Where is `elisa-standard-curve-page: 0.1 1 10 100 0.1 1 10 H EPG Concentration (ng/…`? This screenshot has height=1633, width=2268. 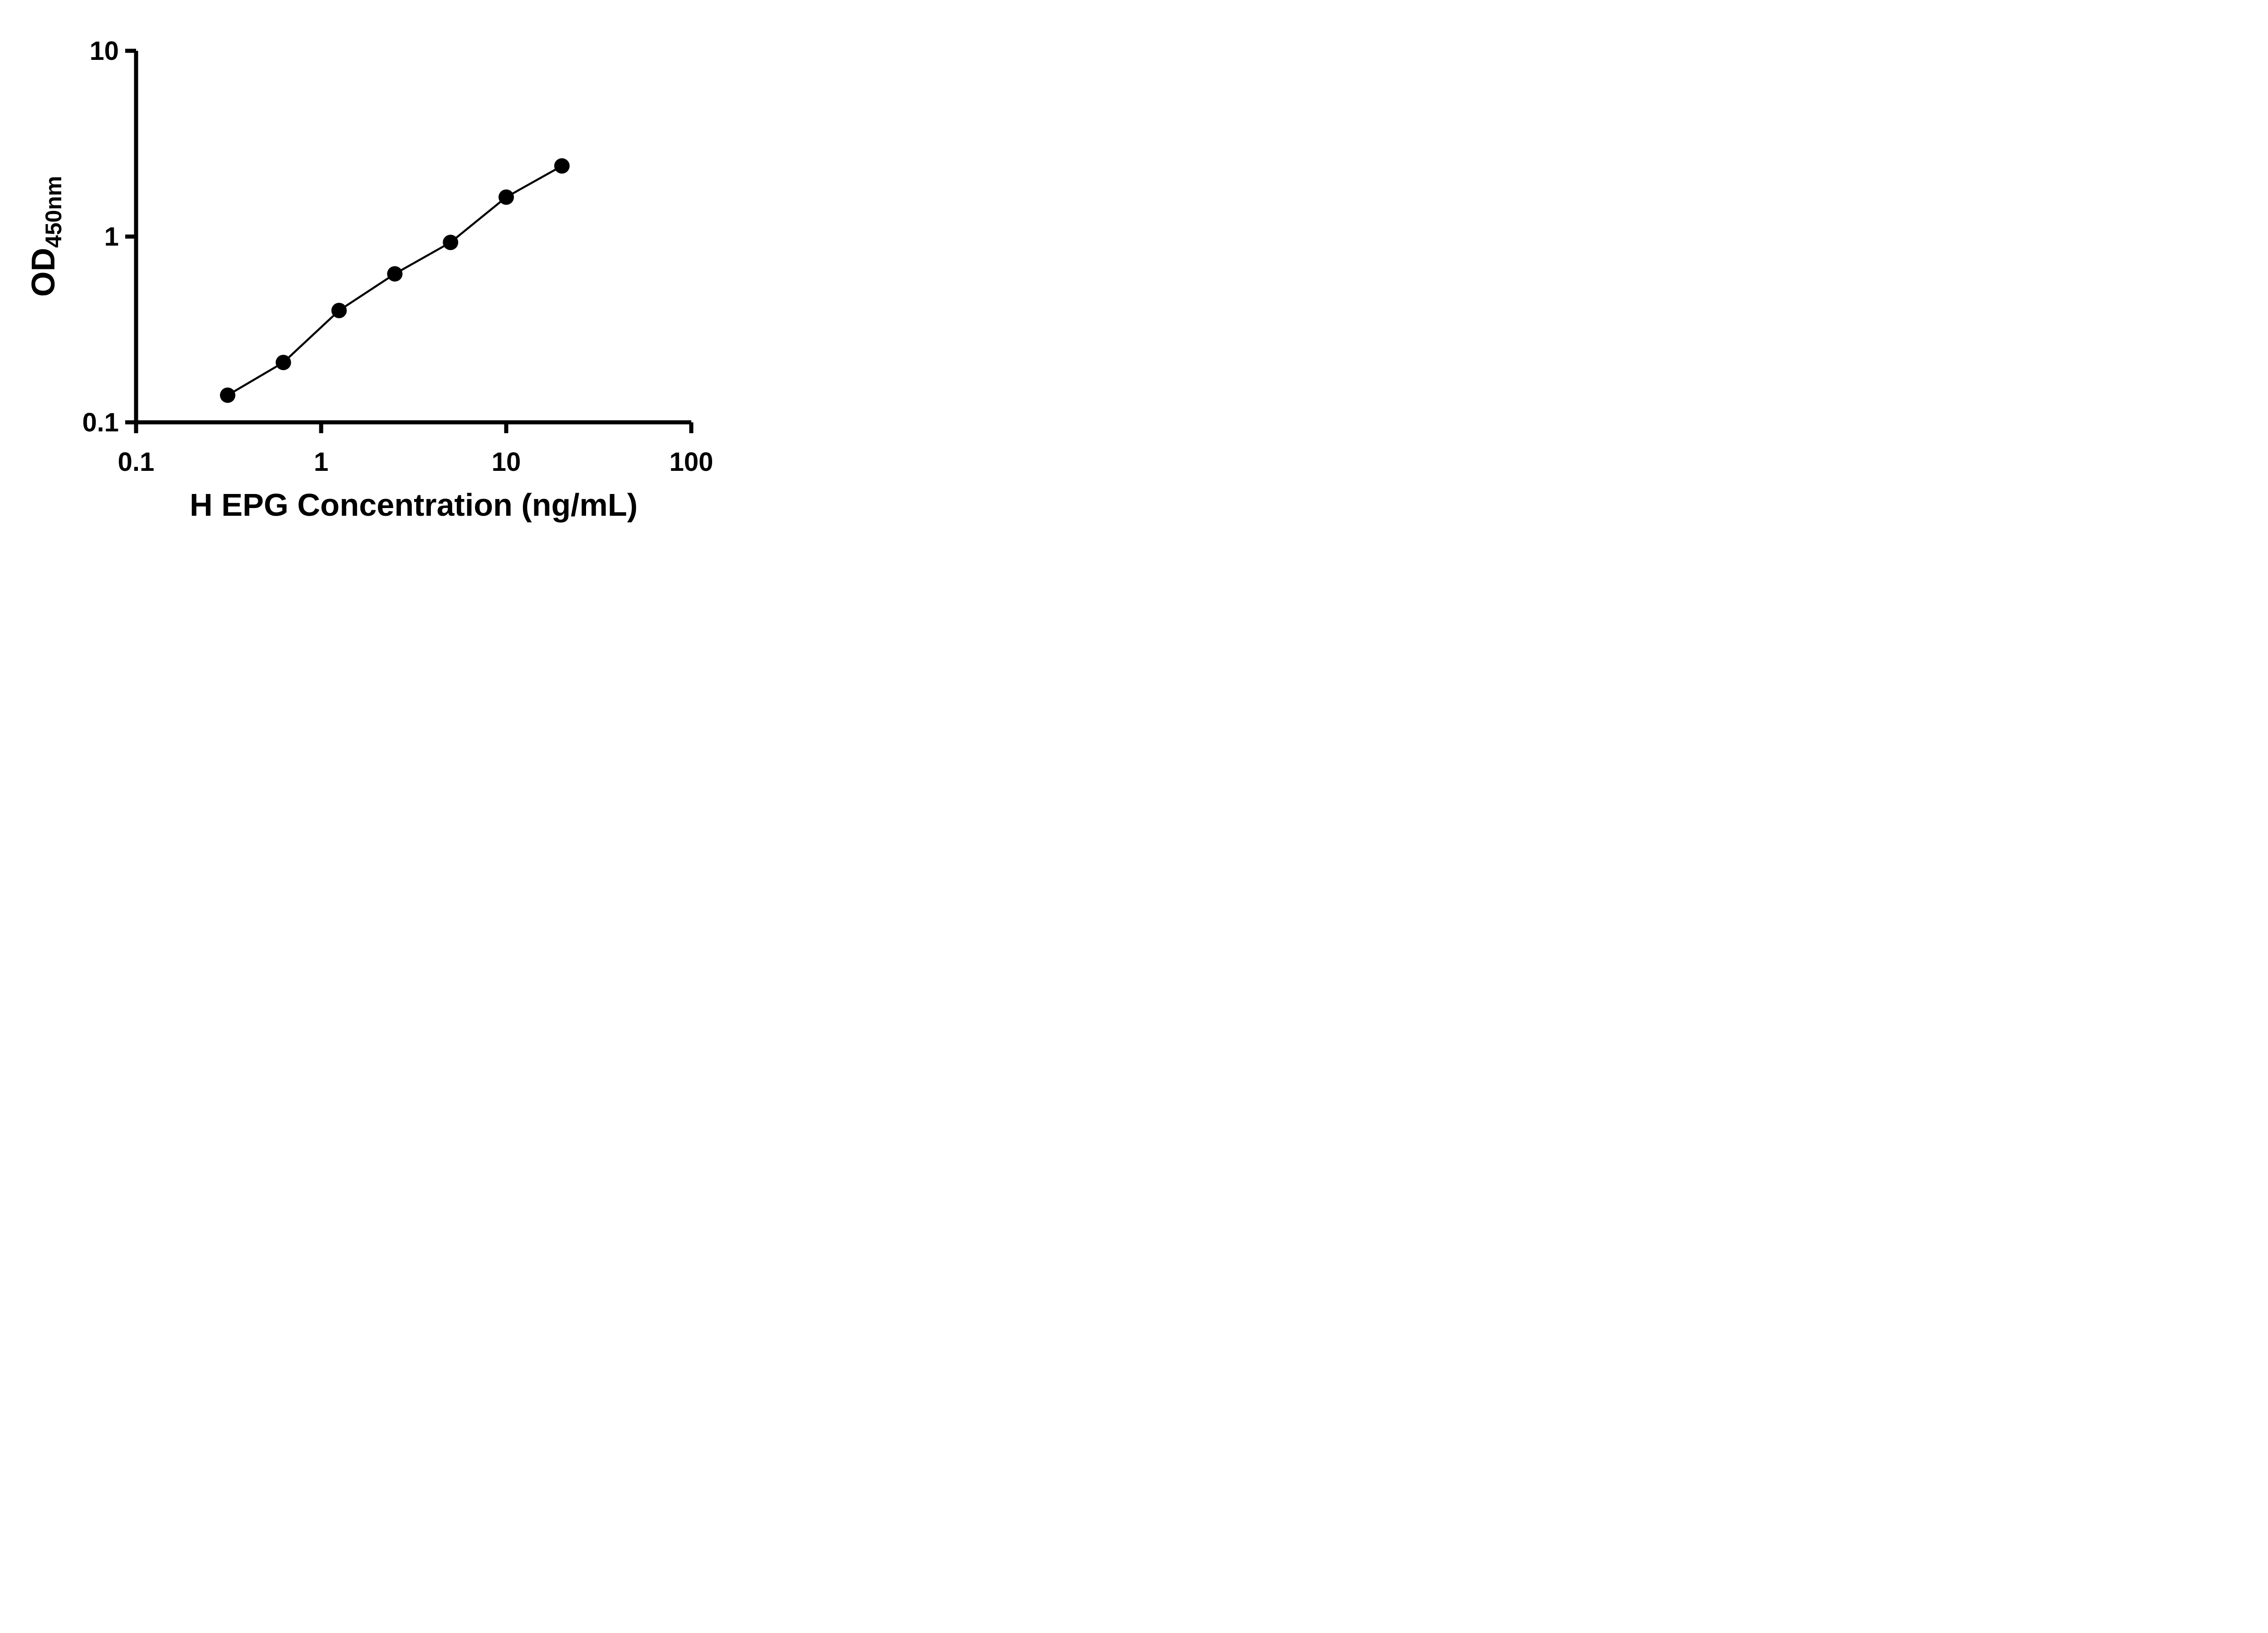 elisa-standard-curve-page: 0.1 1 10 100 0.1 1 10 H EPG Concentration (ng/… is located at coordinates (381, 272).